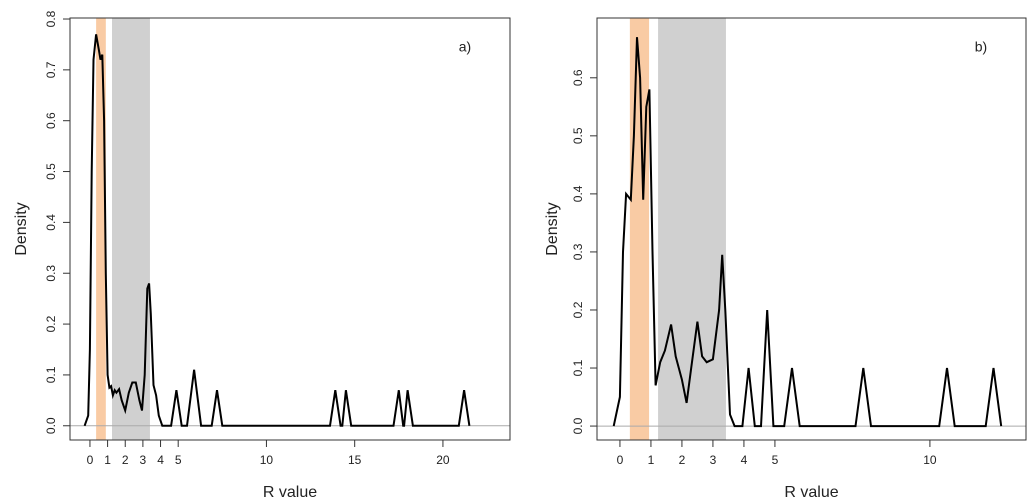 This screenshot has height=503, width=1027. Describe the element at coordinates (981, 47) in the screenshot. I see `panel-label: b)` at that location.